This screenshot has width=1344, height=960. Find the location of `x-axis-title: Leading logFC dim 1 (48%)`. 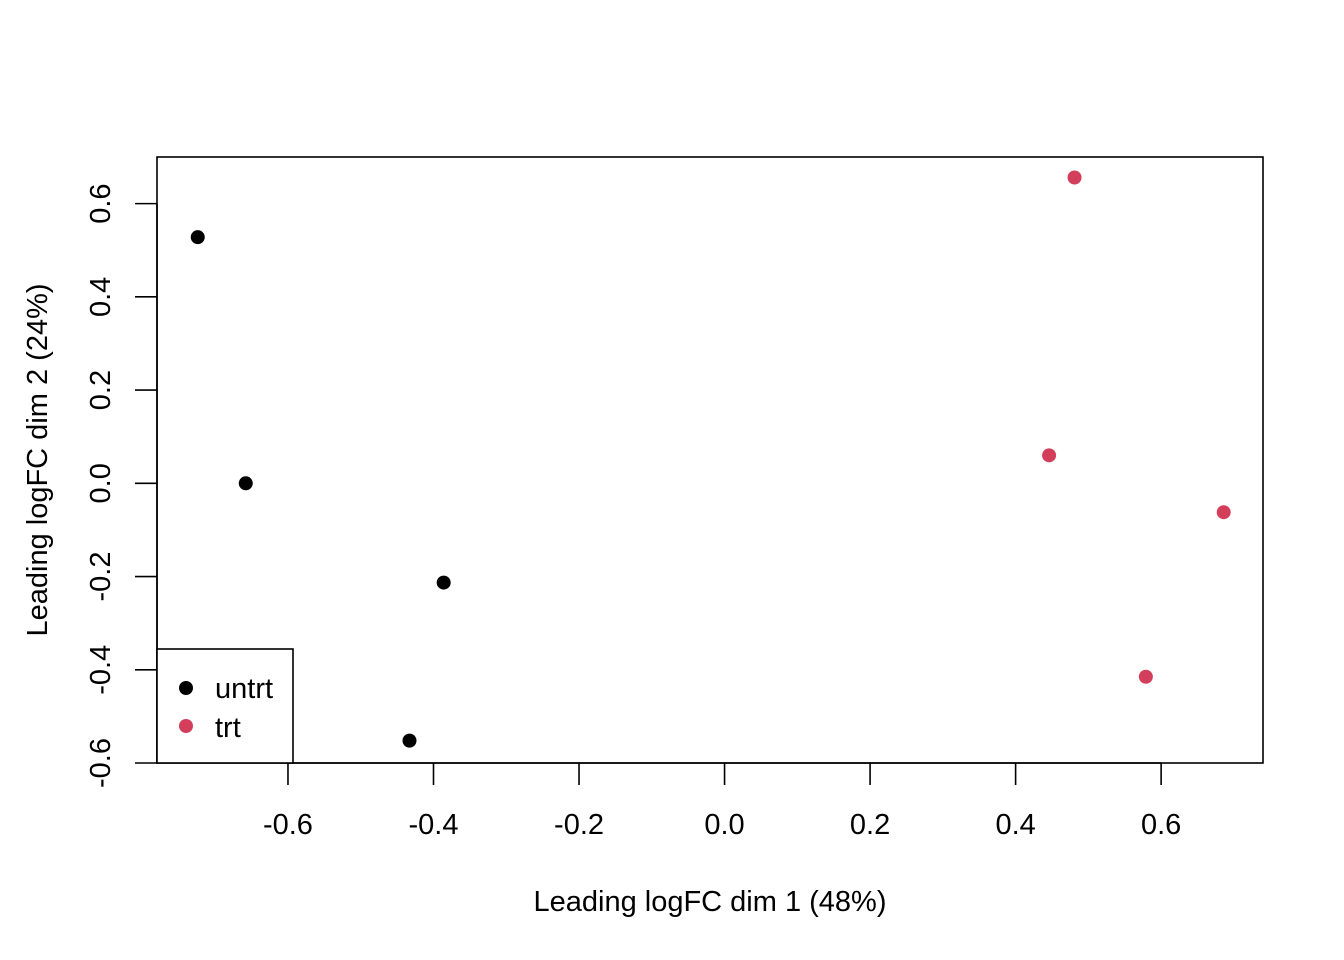

x-axis-title: Leading logFC dim 1 (48%) is located at coordinates (709, 902).